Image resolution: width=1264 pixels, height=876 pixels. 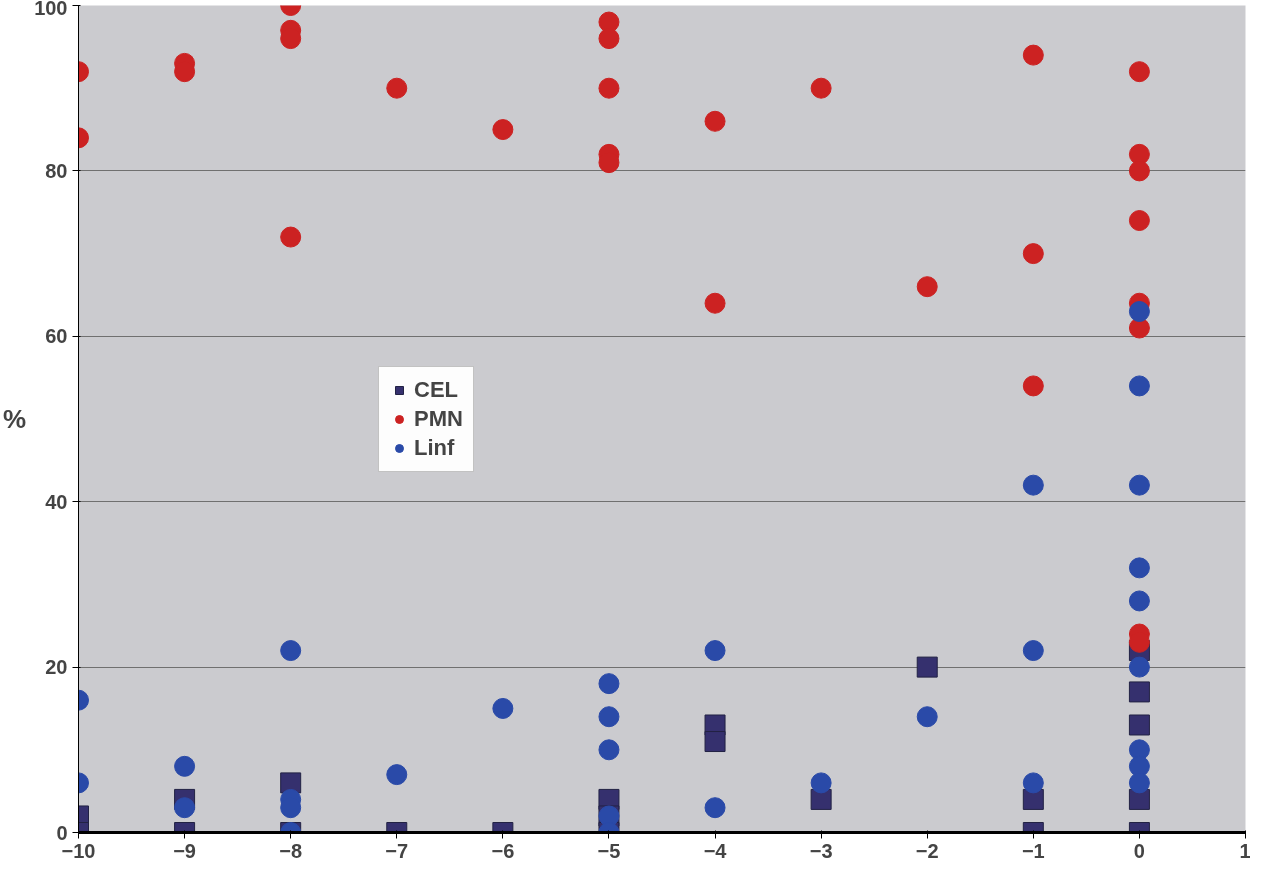 I want to click on x-tick-label: −6, so click(x=503, y=850).